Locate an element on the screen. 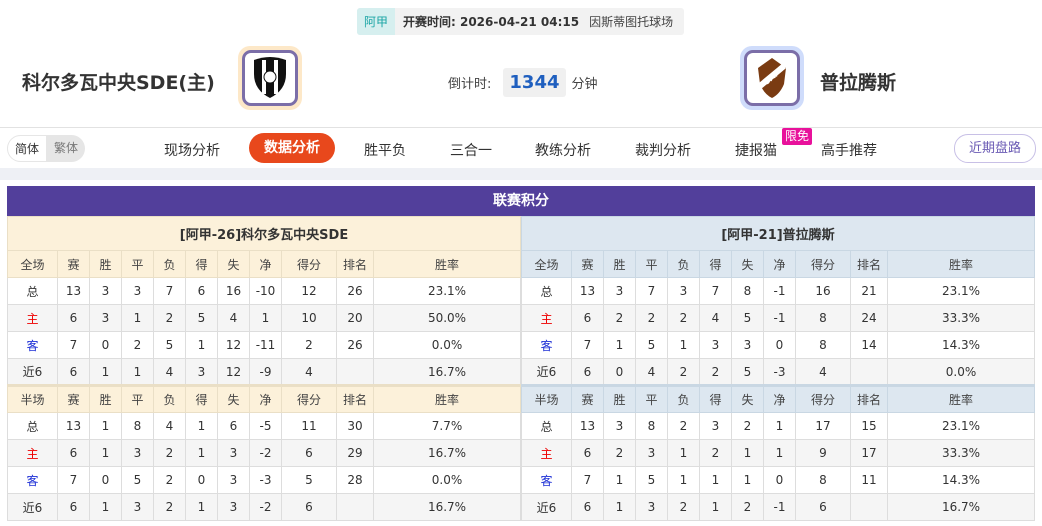 The image size is (1042, 526). stat-cell: 16.7% is located at coordinates (961, 507).